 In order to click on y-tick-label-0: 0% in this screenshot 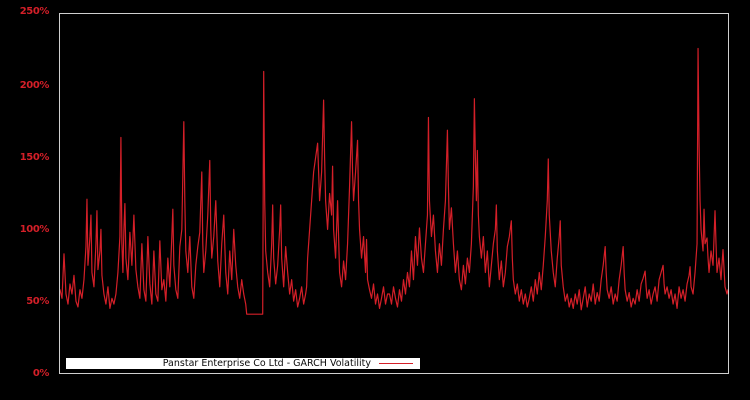, I will do `click(41, 373)`.